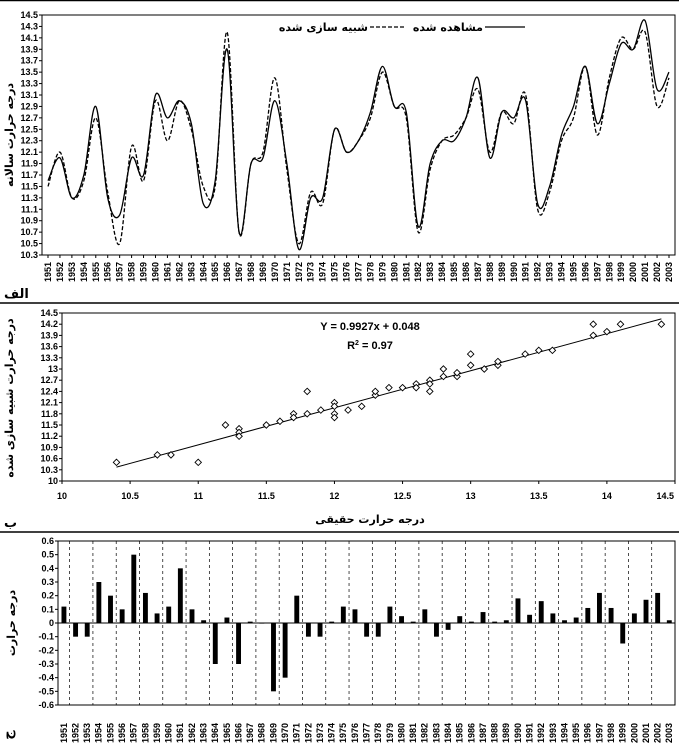  Describe the element at coordinates (49, 459) in the screenshot. I see `b-y-tick-label: 10.6` at that location.